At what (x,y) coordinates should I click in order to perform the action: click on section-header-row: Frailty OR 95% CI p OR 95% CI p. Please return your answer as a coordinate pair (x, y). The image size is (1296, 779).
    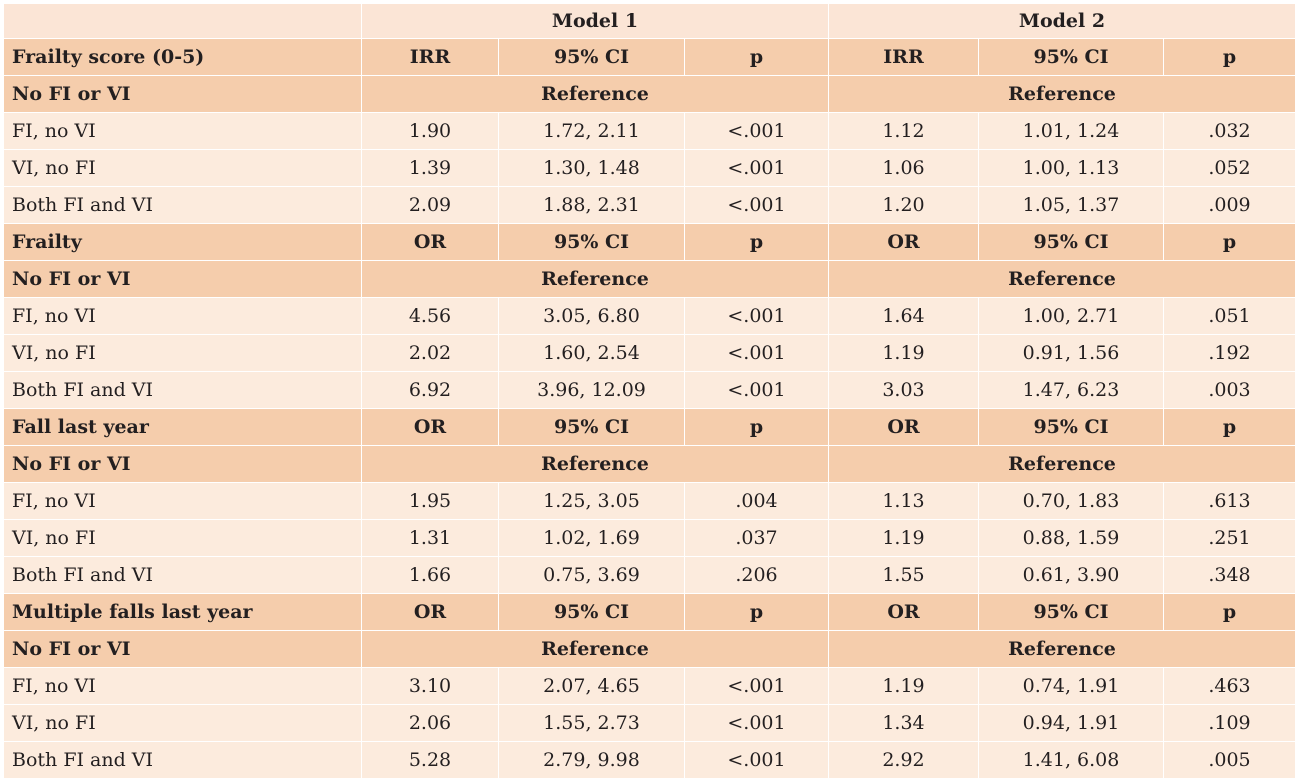
    Looking at the image, I should click on (649, 242).